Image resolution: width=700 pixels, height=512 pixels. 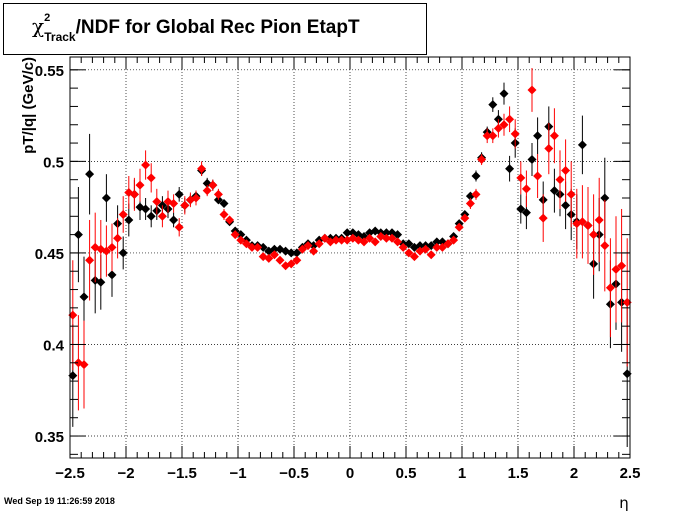 I want to click on y-tick-label: 0.4, so click(x=54, y=345).